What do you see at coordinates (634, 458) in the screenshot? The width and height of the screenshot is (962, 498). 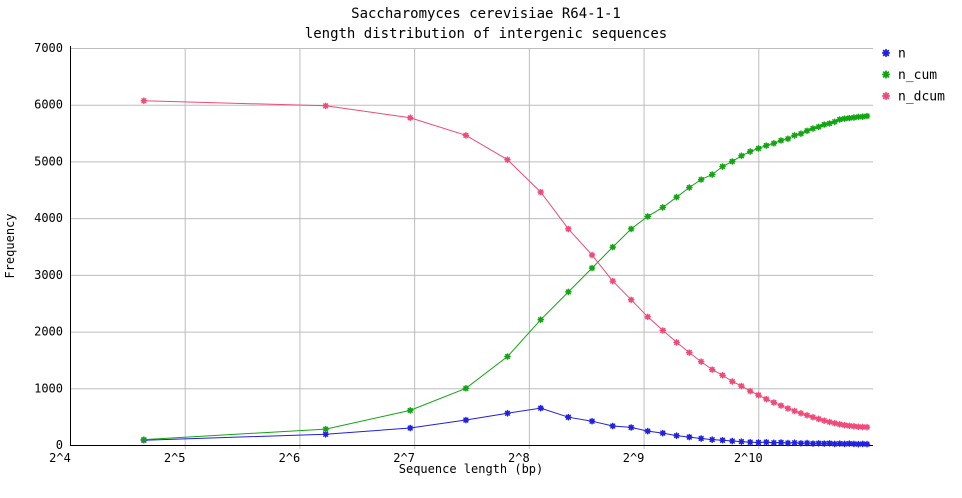 I see `x-tick-label: 2^9` at bounding box center [634, 458].